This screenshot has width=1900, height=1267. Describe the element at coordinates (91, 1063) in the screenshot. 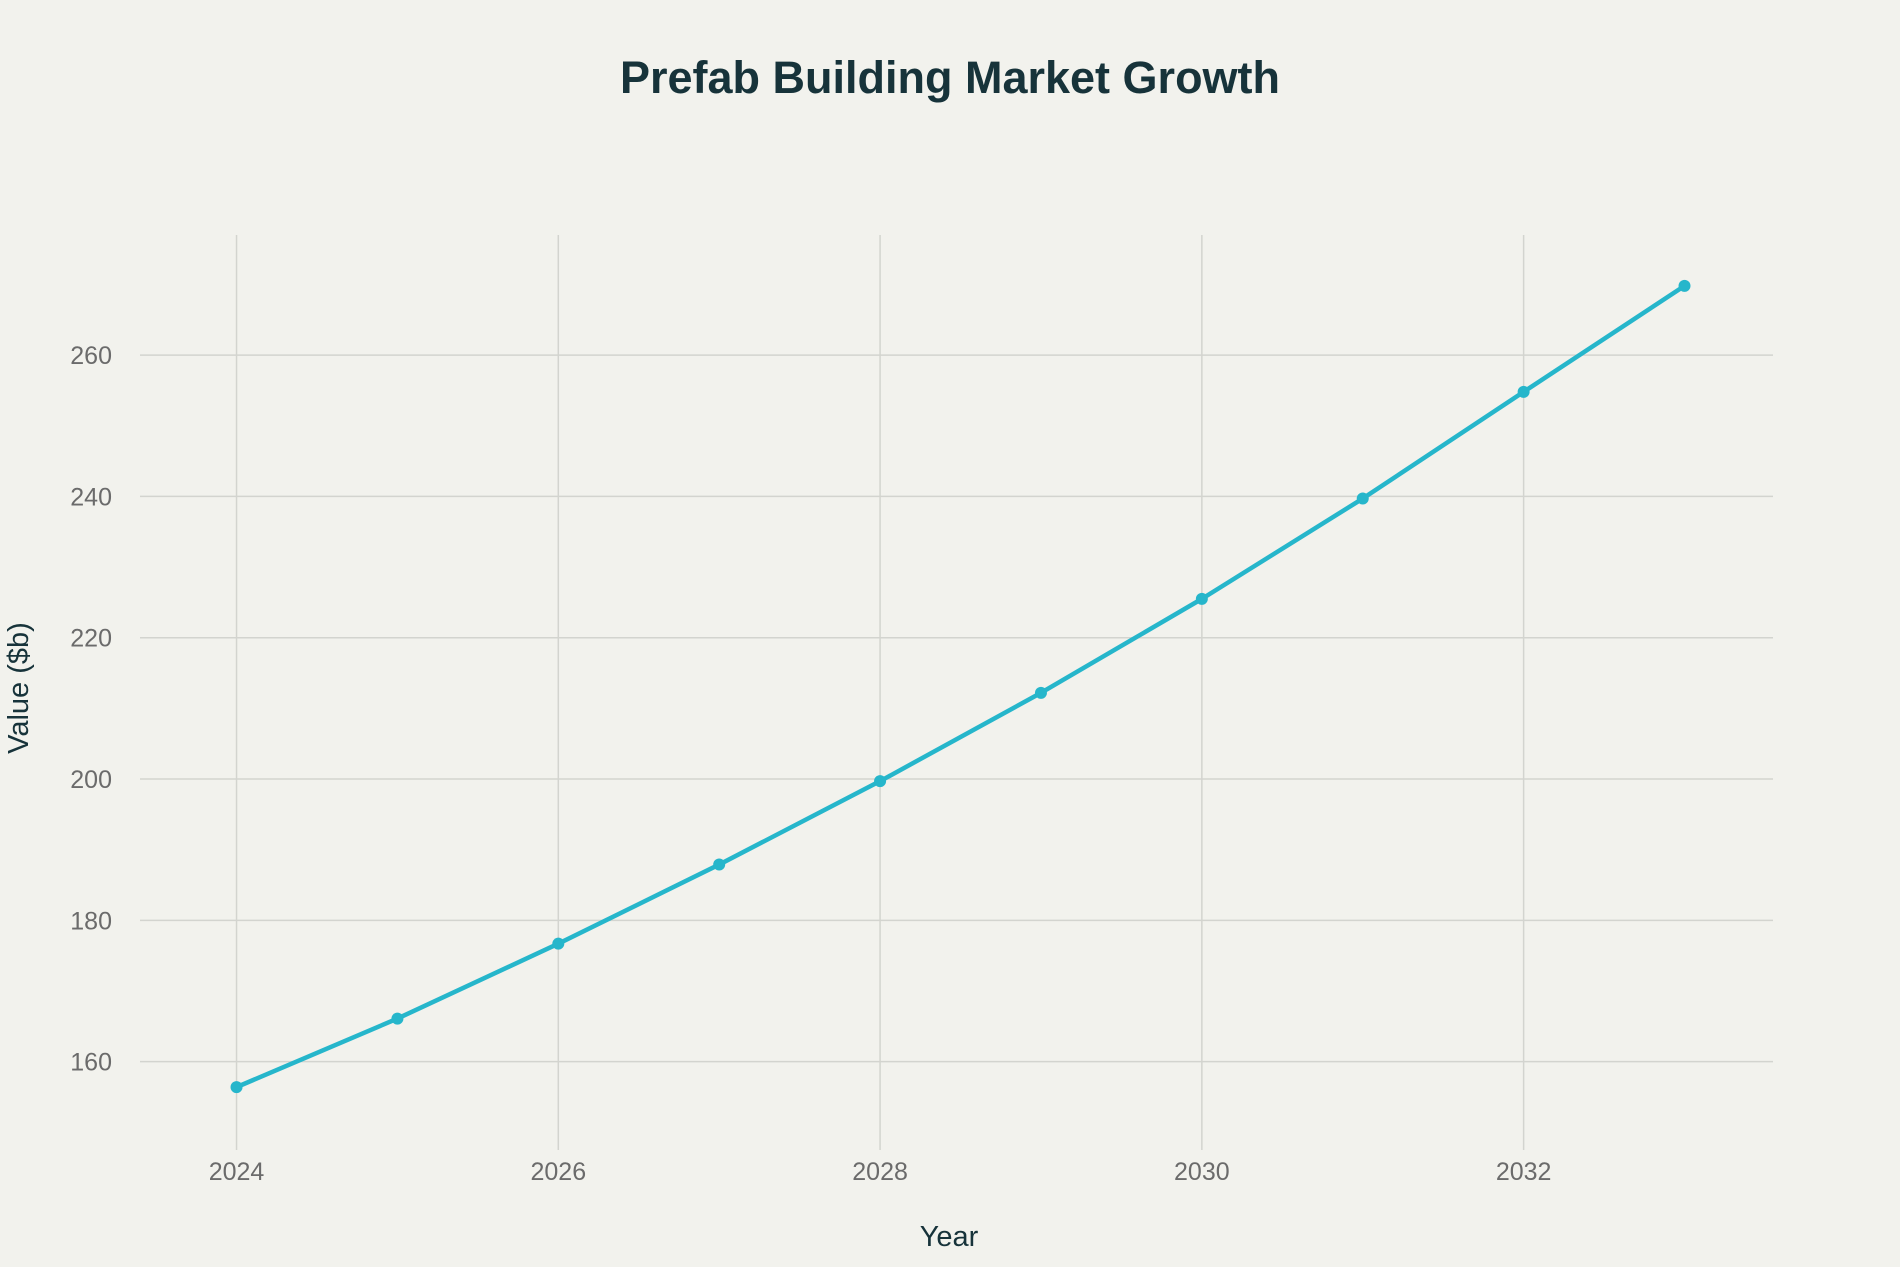

I see `y-tick-label: 160` at that location.